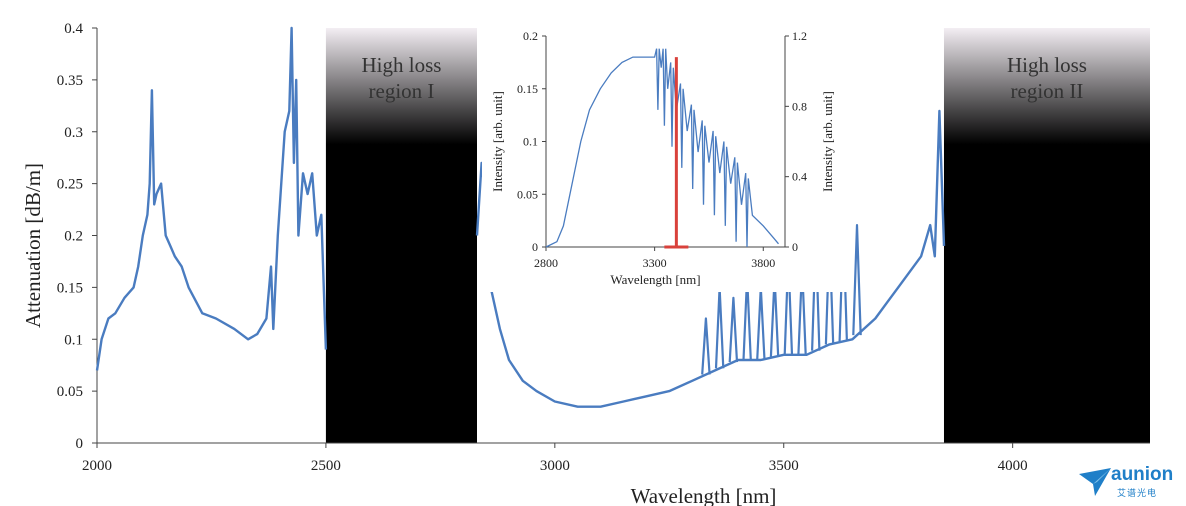 The image size is (1186, 506). I want to click on inset-x-axis-label: Wavelength [nm], so click(655, 279).